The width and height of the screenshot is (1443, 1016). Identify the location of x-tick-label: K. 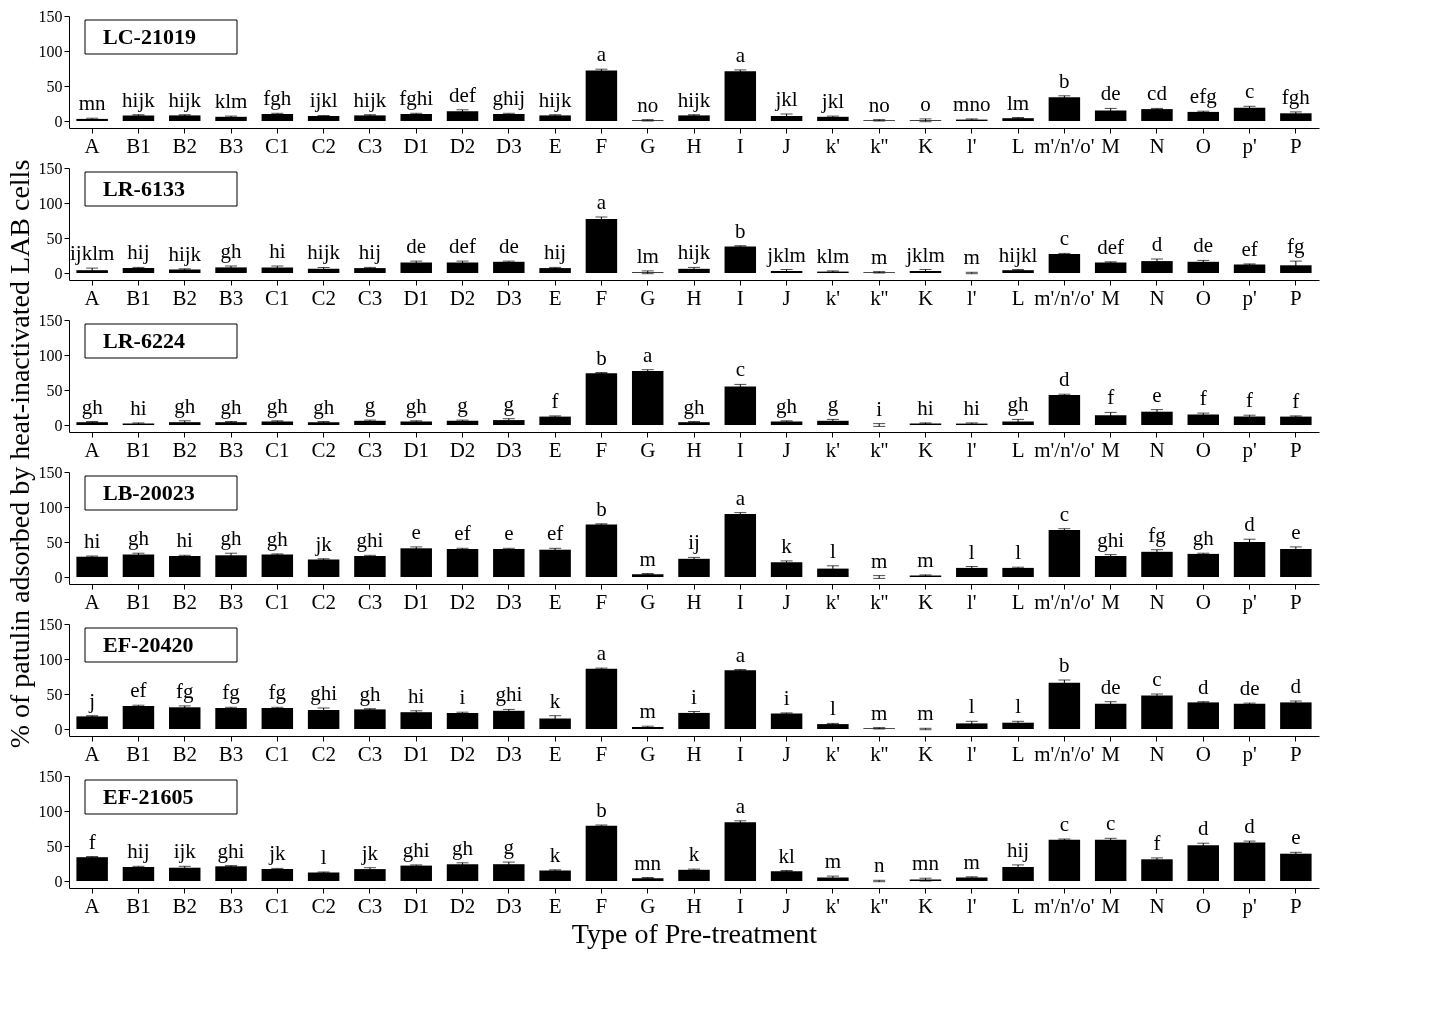
(925, 297).